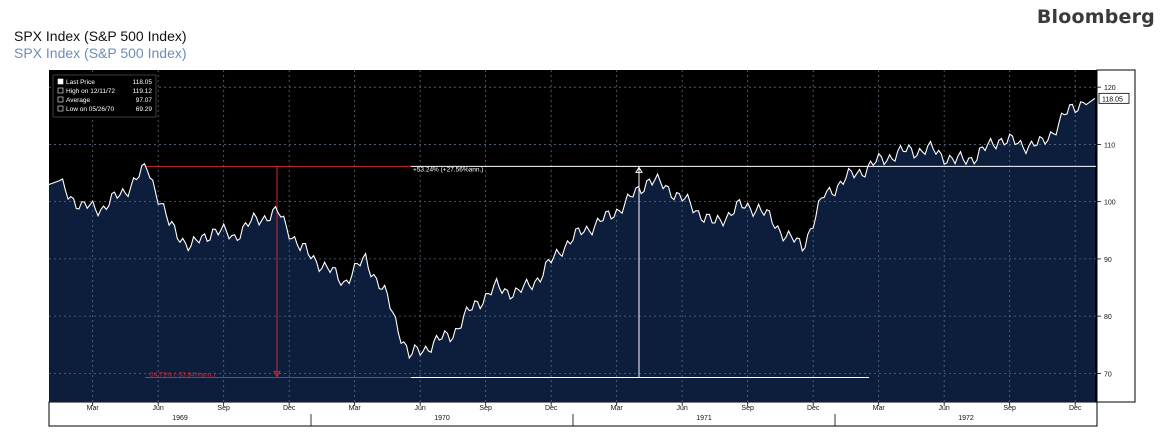  Describe the element at coordinates (90, 91) in the screenshot. I see `legend-label: High on 12/11/72` at that location.